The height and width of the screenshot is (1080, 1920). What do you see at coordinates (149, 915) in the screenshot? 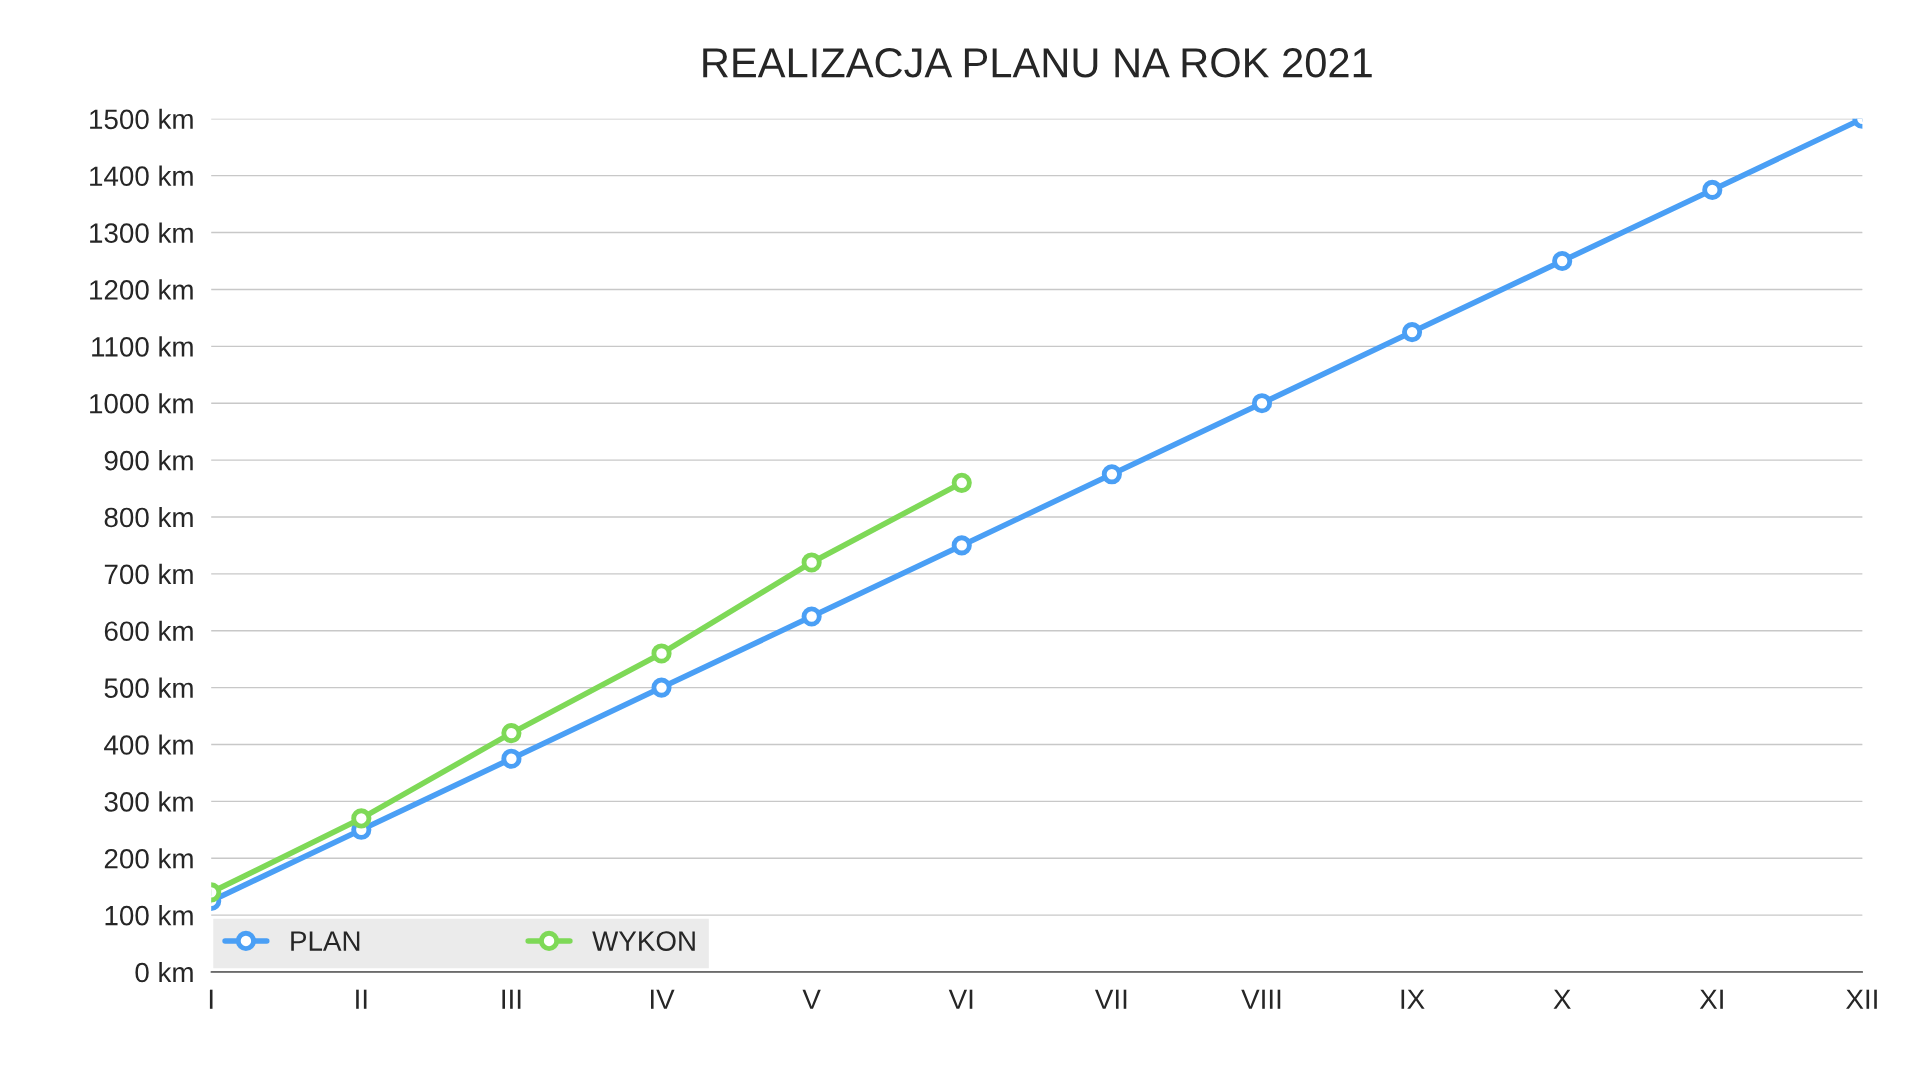
I see `y-tick-label: 100 km` at bounding box center [149, 915].